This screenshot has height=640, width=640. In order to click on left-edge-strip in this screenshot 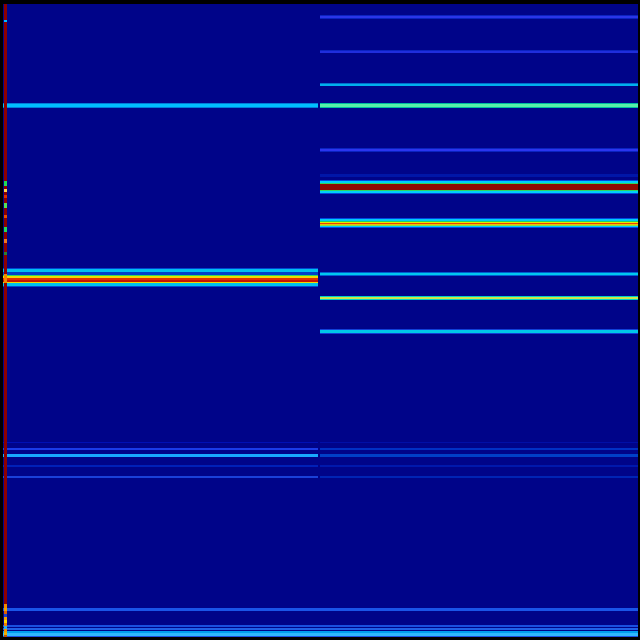, I will do `click(5, 321)`.